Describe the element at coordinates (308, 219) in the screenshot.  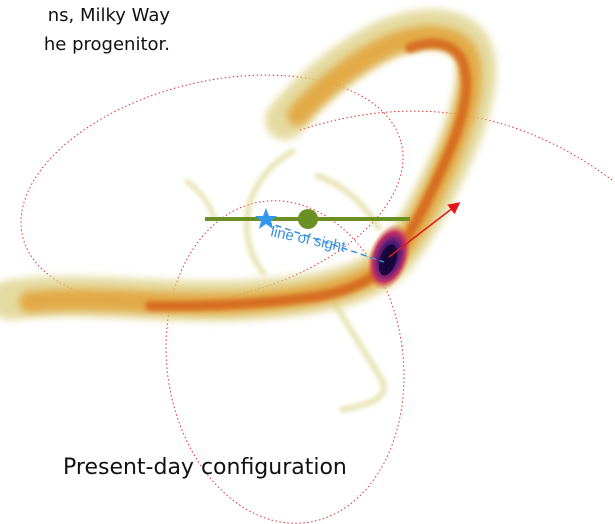
I see `milky-way-center-dot` at that location.